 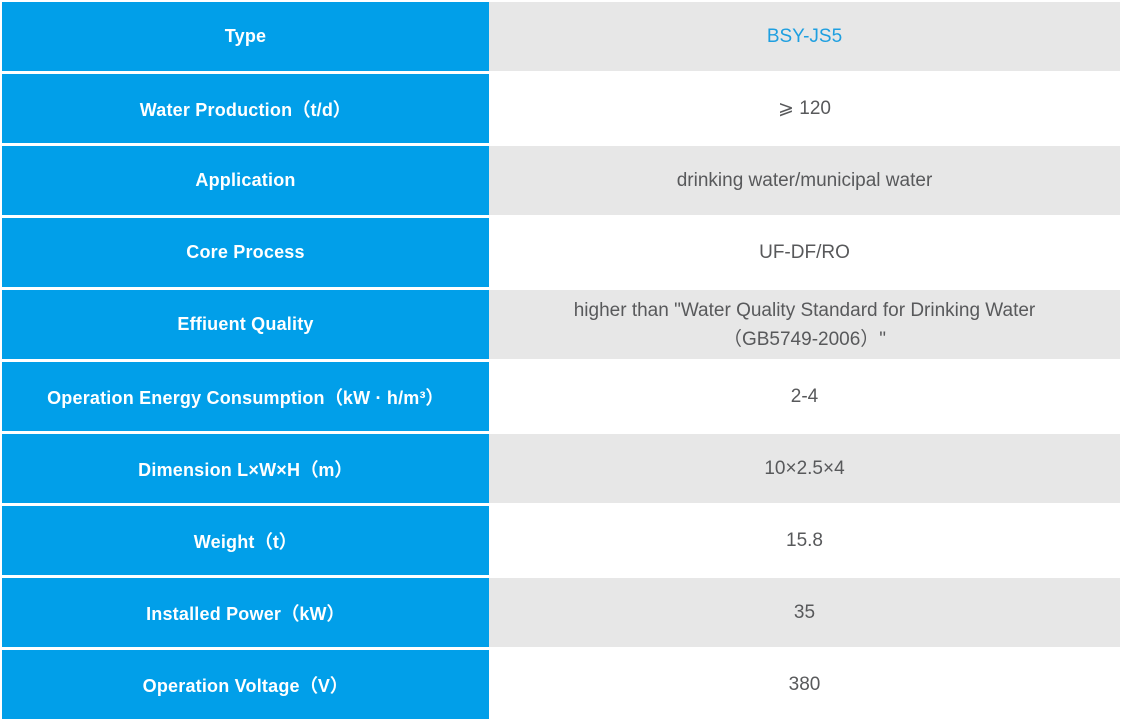 I want to click on spec-value-cell: 380, so click(x=804, y=684).